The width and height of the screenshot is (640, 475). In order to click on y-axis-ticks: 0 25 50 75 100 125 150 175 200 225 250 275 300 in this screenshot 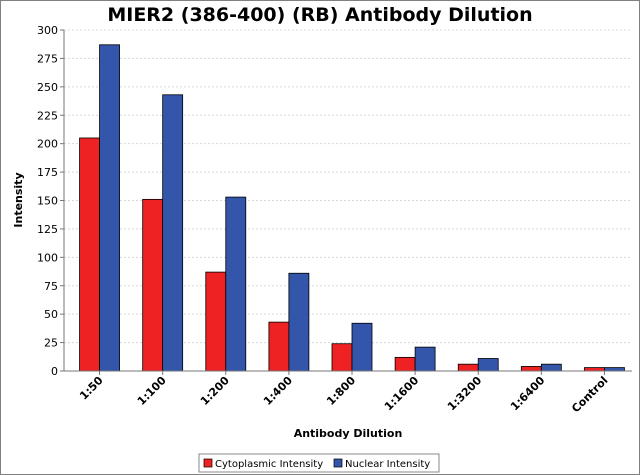, I will do `click(50, 201)`.